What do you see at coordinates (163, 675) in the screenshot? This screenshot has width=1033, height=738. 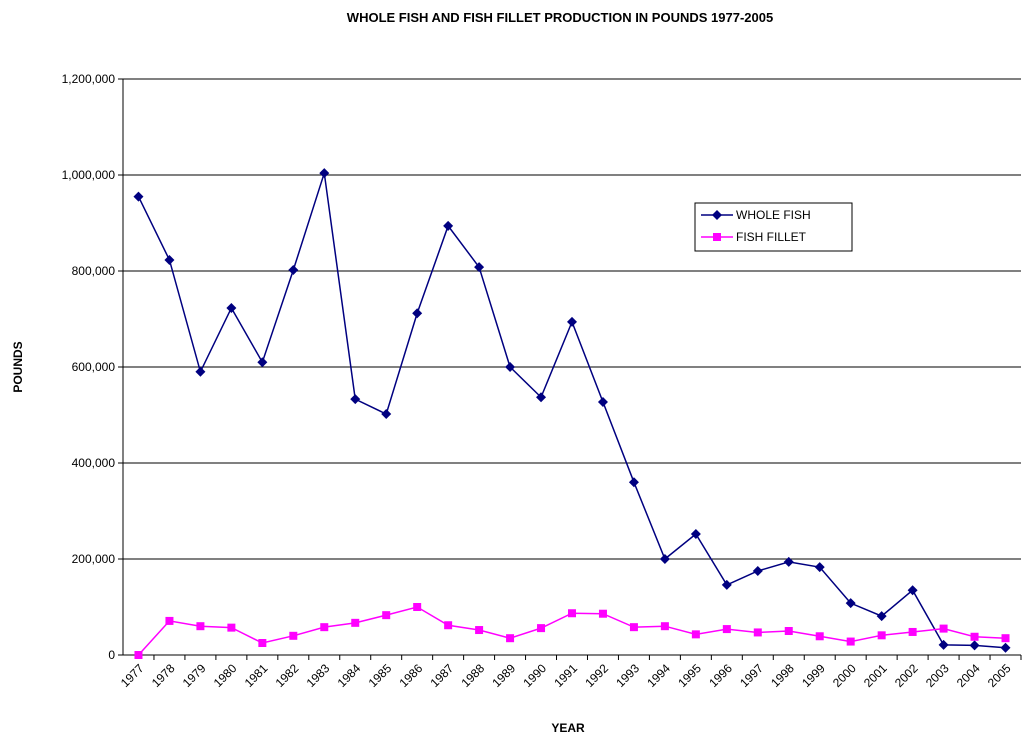 I see `x-tick-label: 1978` at bounding box center [163, 675].